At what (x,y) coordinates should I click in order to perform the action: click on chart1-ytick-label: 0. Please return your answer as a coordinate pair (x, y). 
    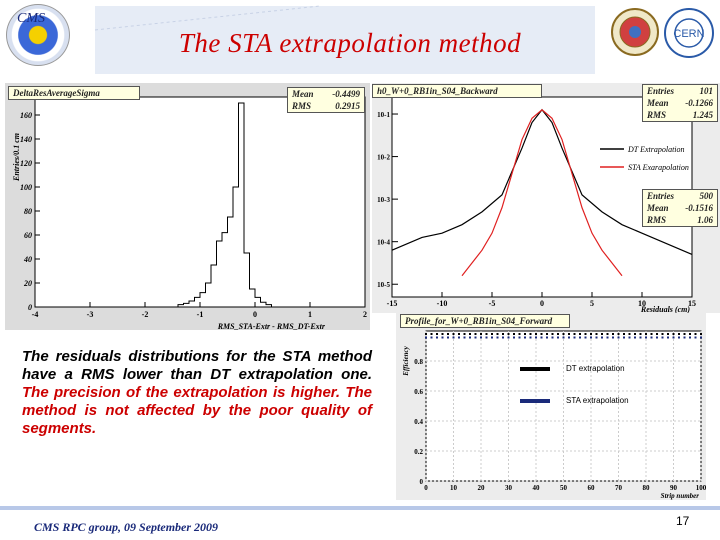
    Looking at the image, I should click on (30, 307).